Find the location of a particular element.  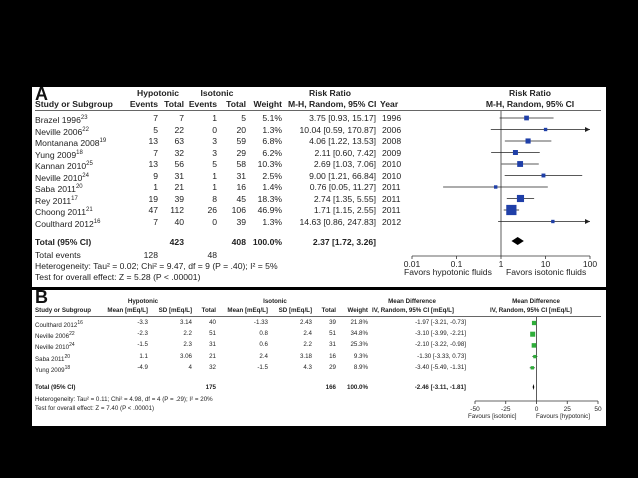

favors-hypotonic: Favors hypotonic fluids is located at coordinates (448, 272).